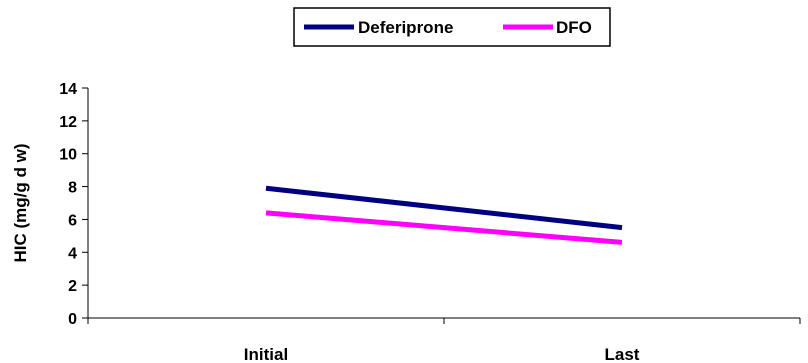 The height and width of the screenshot is (363, 808). I want to click on series-line-dfo, so click(444, 227).